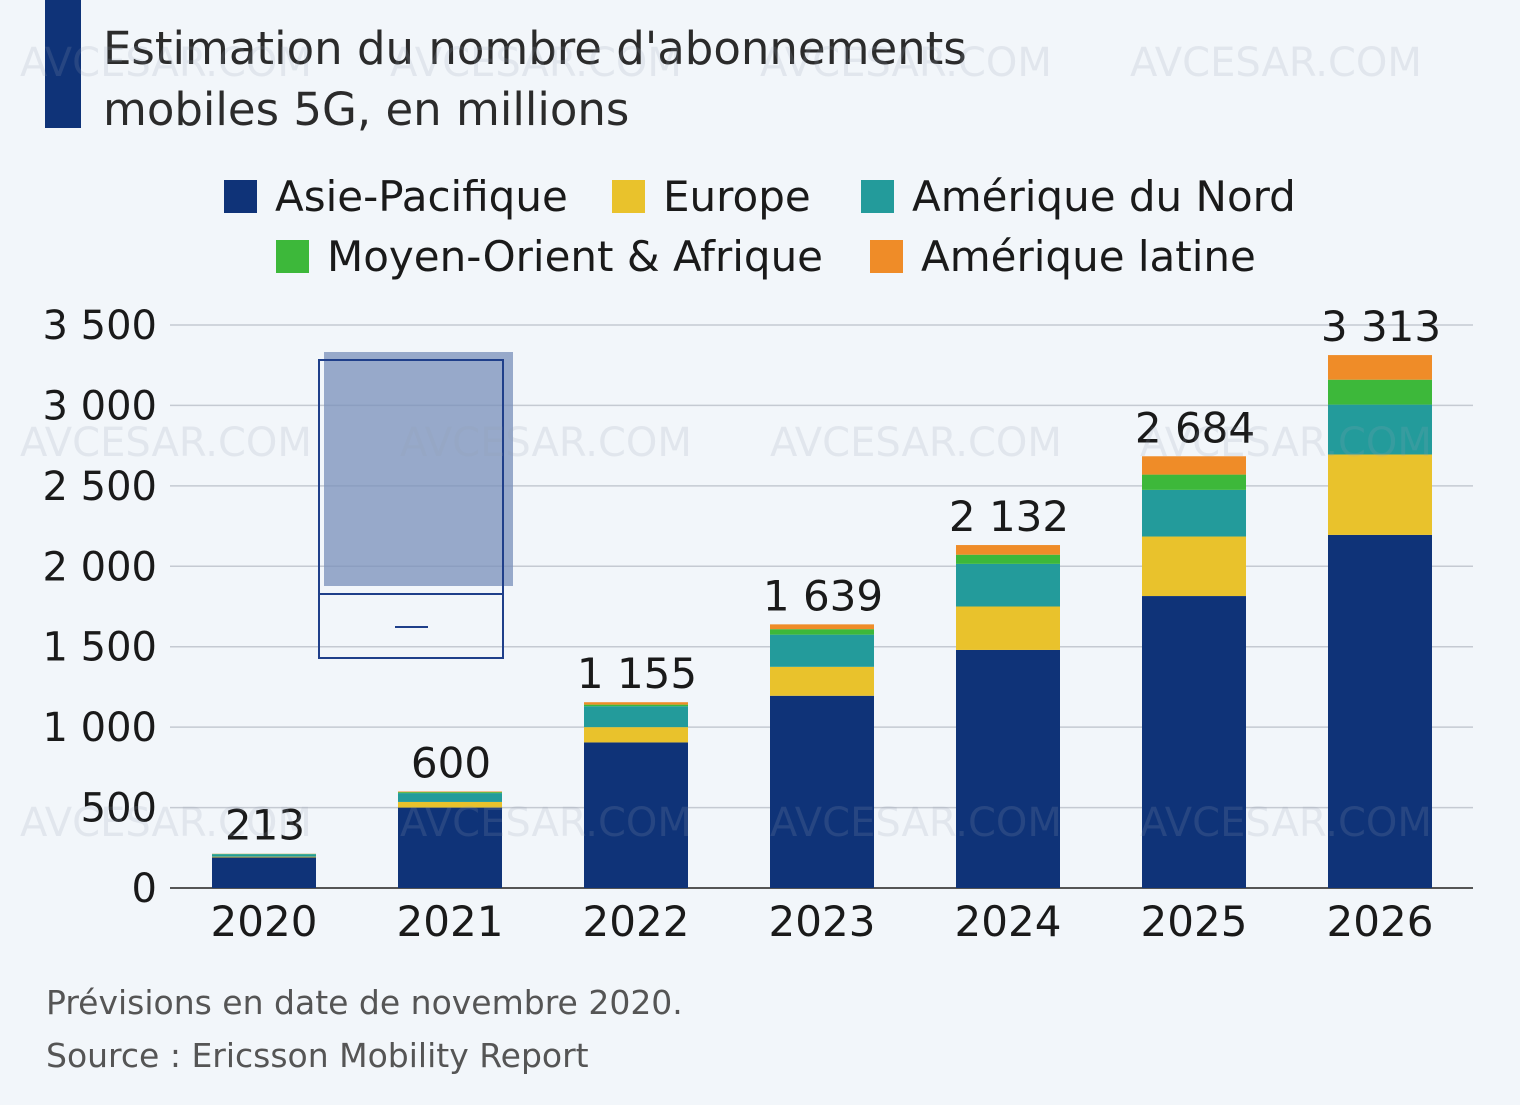 The width and height of the screenshot is (1520, 1105). What do you see at coordinates (99, 326) in the screenshot?
I see `y-tick-label: 3 500` at bounding box center [99, 326].